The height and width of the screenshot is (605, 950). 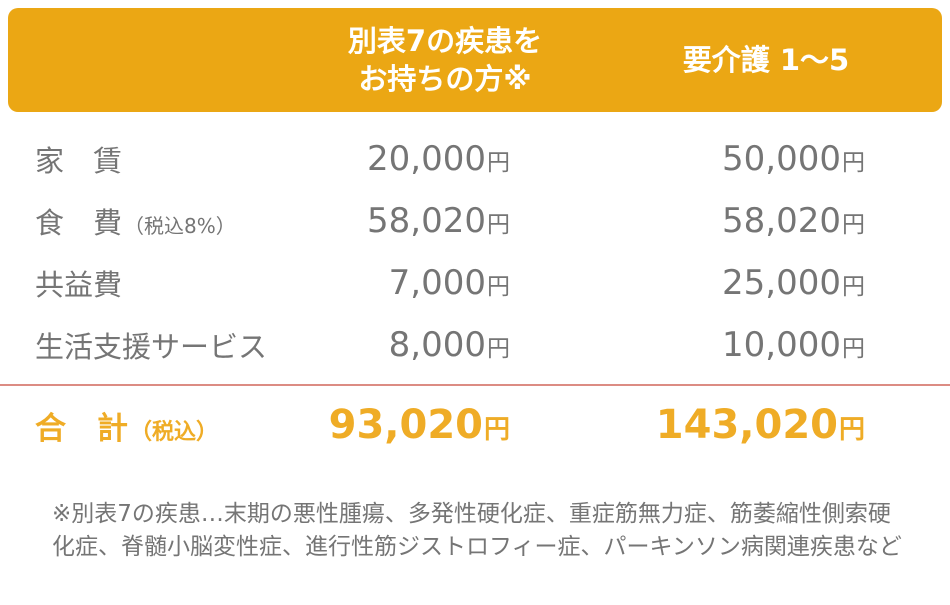 What do you see at coordinates (79, 161) in the screenshot?
I see `row-label-text: 家 賃` at bounding box center [79, 161].